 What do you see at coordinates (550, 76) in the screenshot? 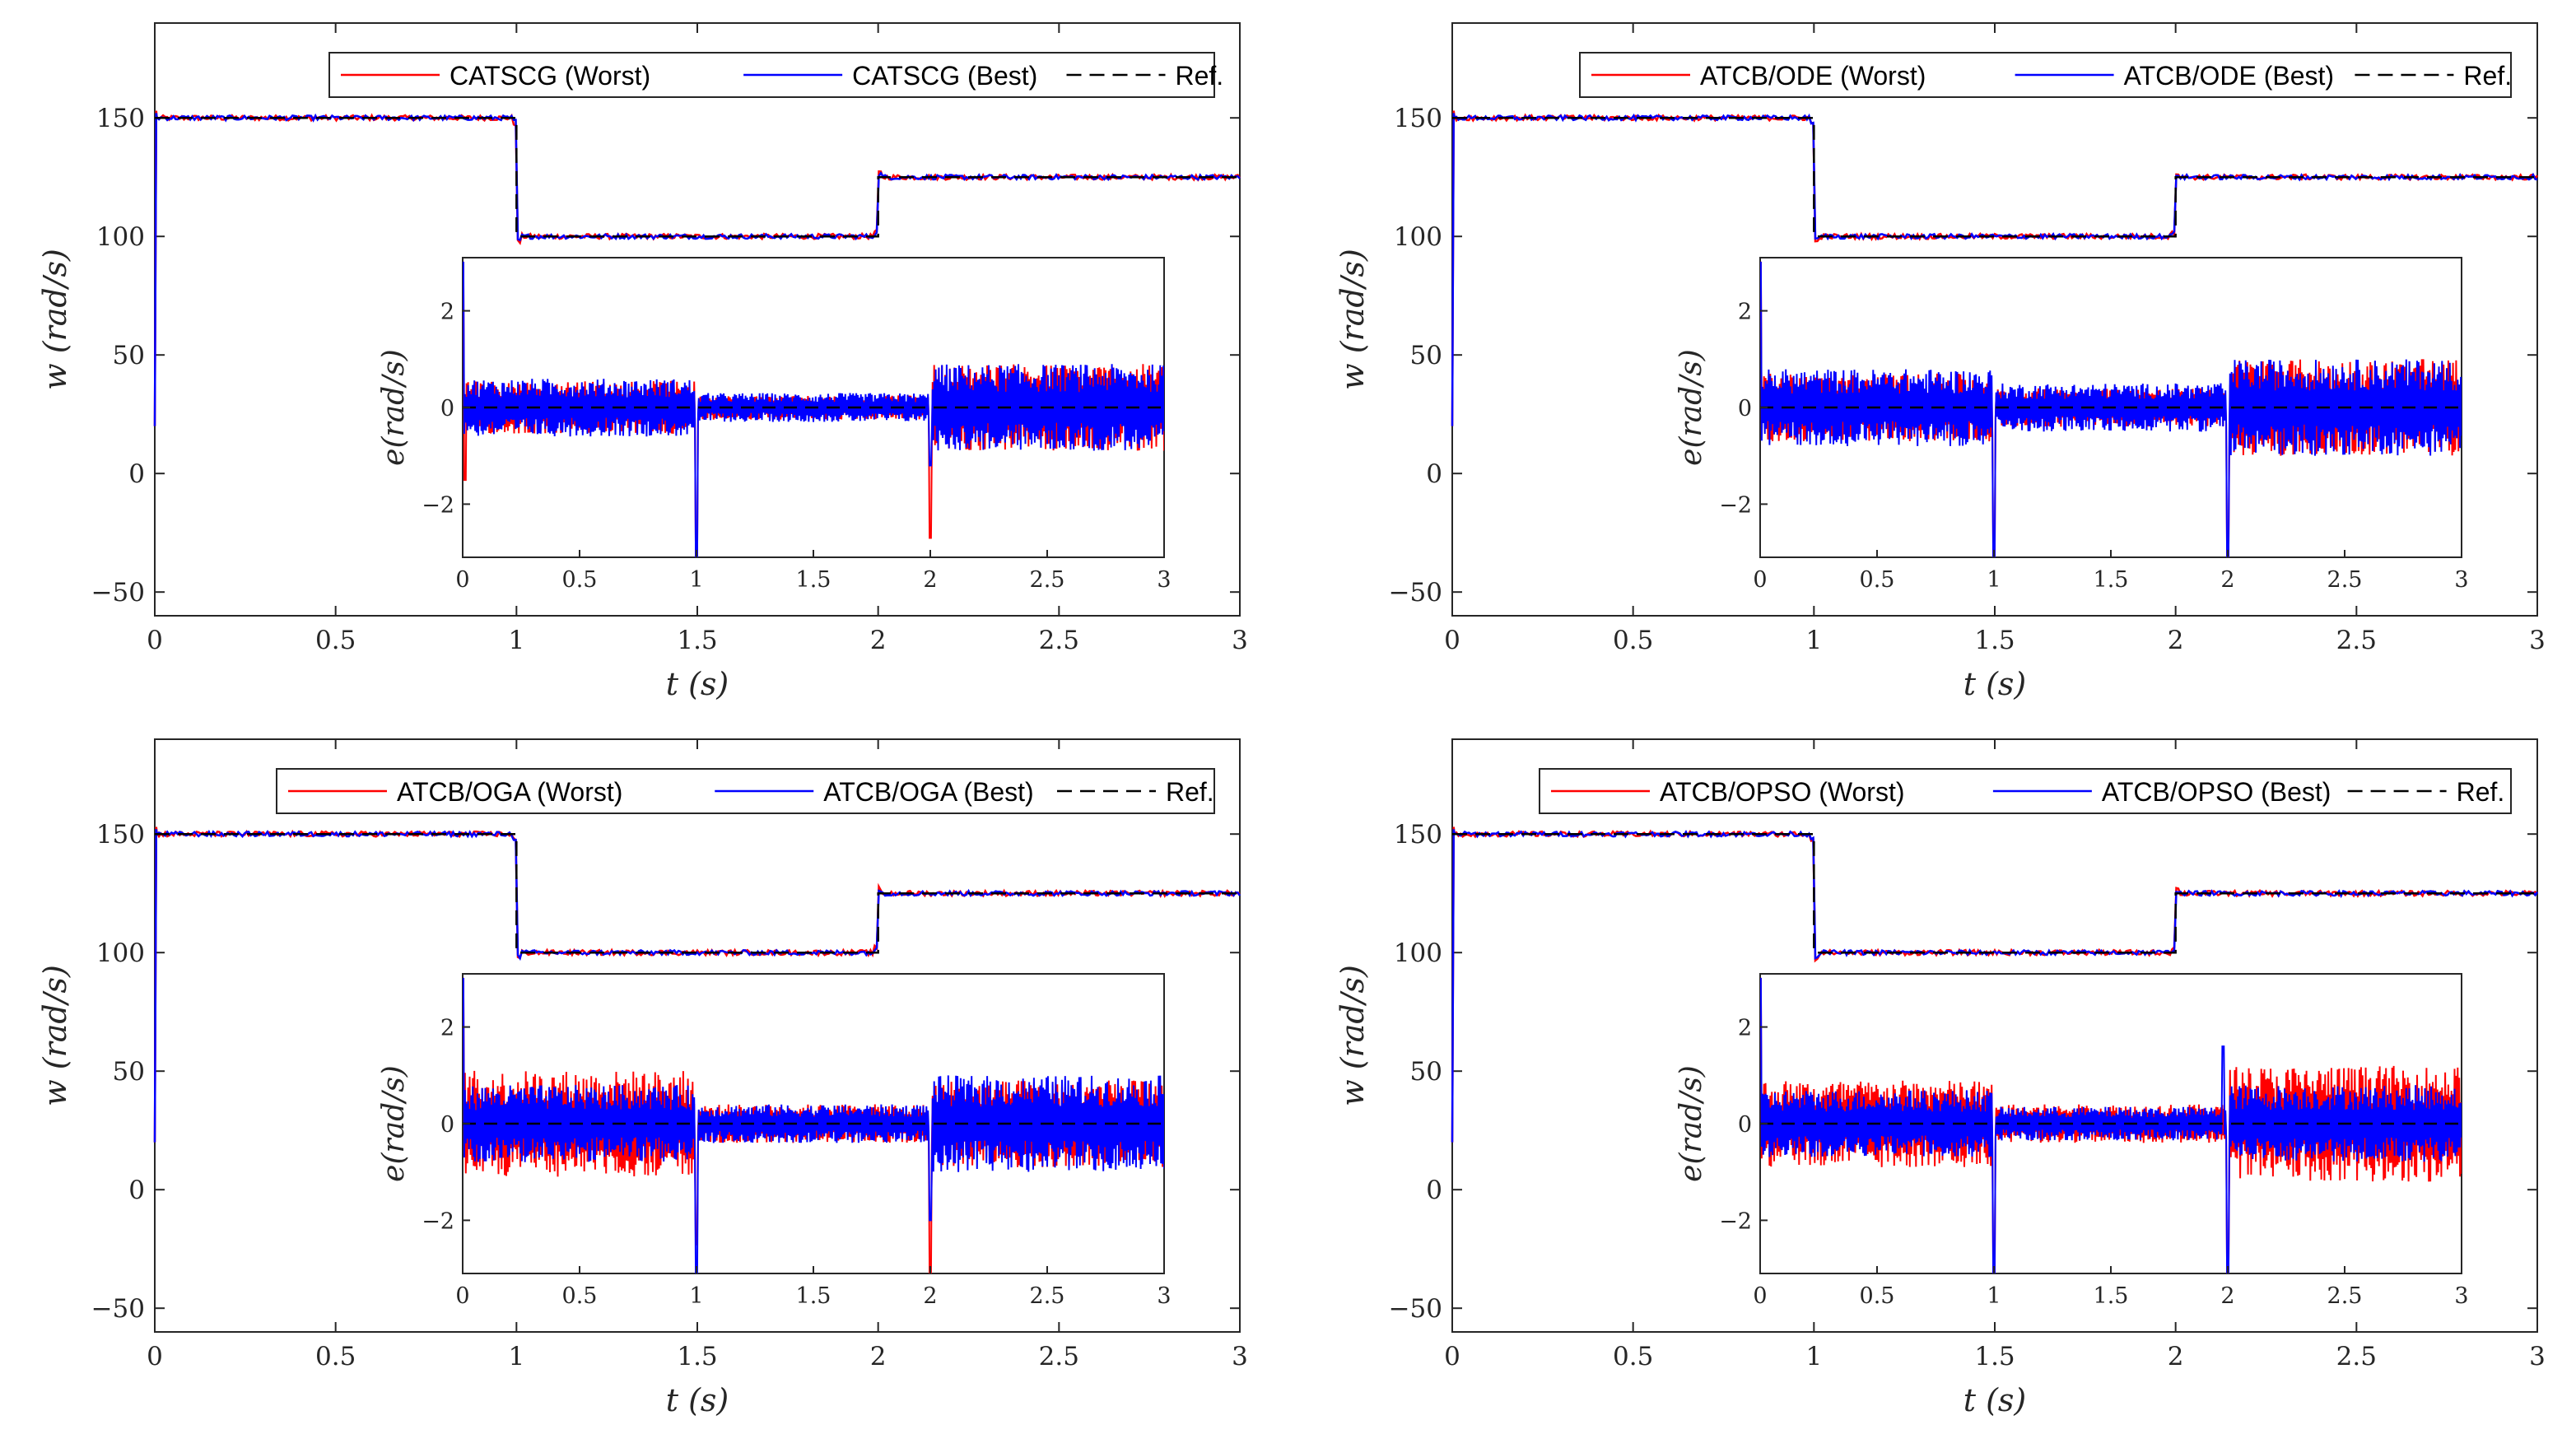
I see `legend-label-worst: CATSCG (Worst)` at bounding box center [550, 76].